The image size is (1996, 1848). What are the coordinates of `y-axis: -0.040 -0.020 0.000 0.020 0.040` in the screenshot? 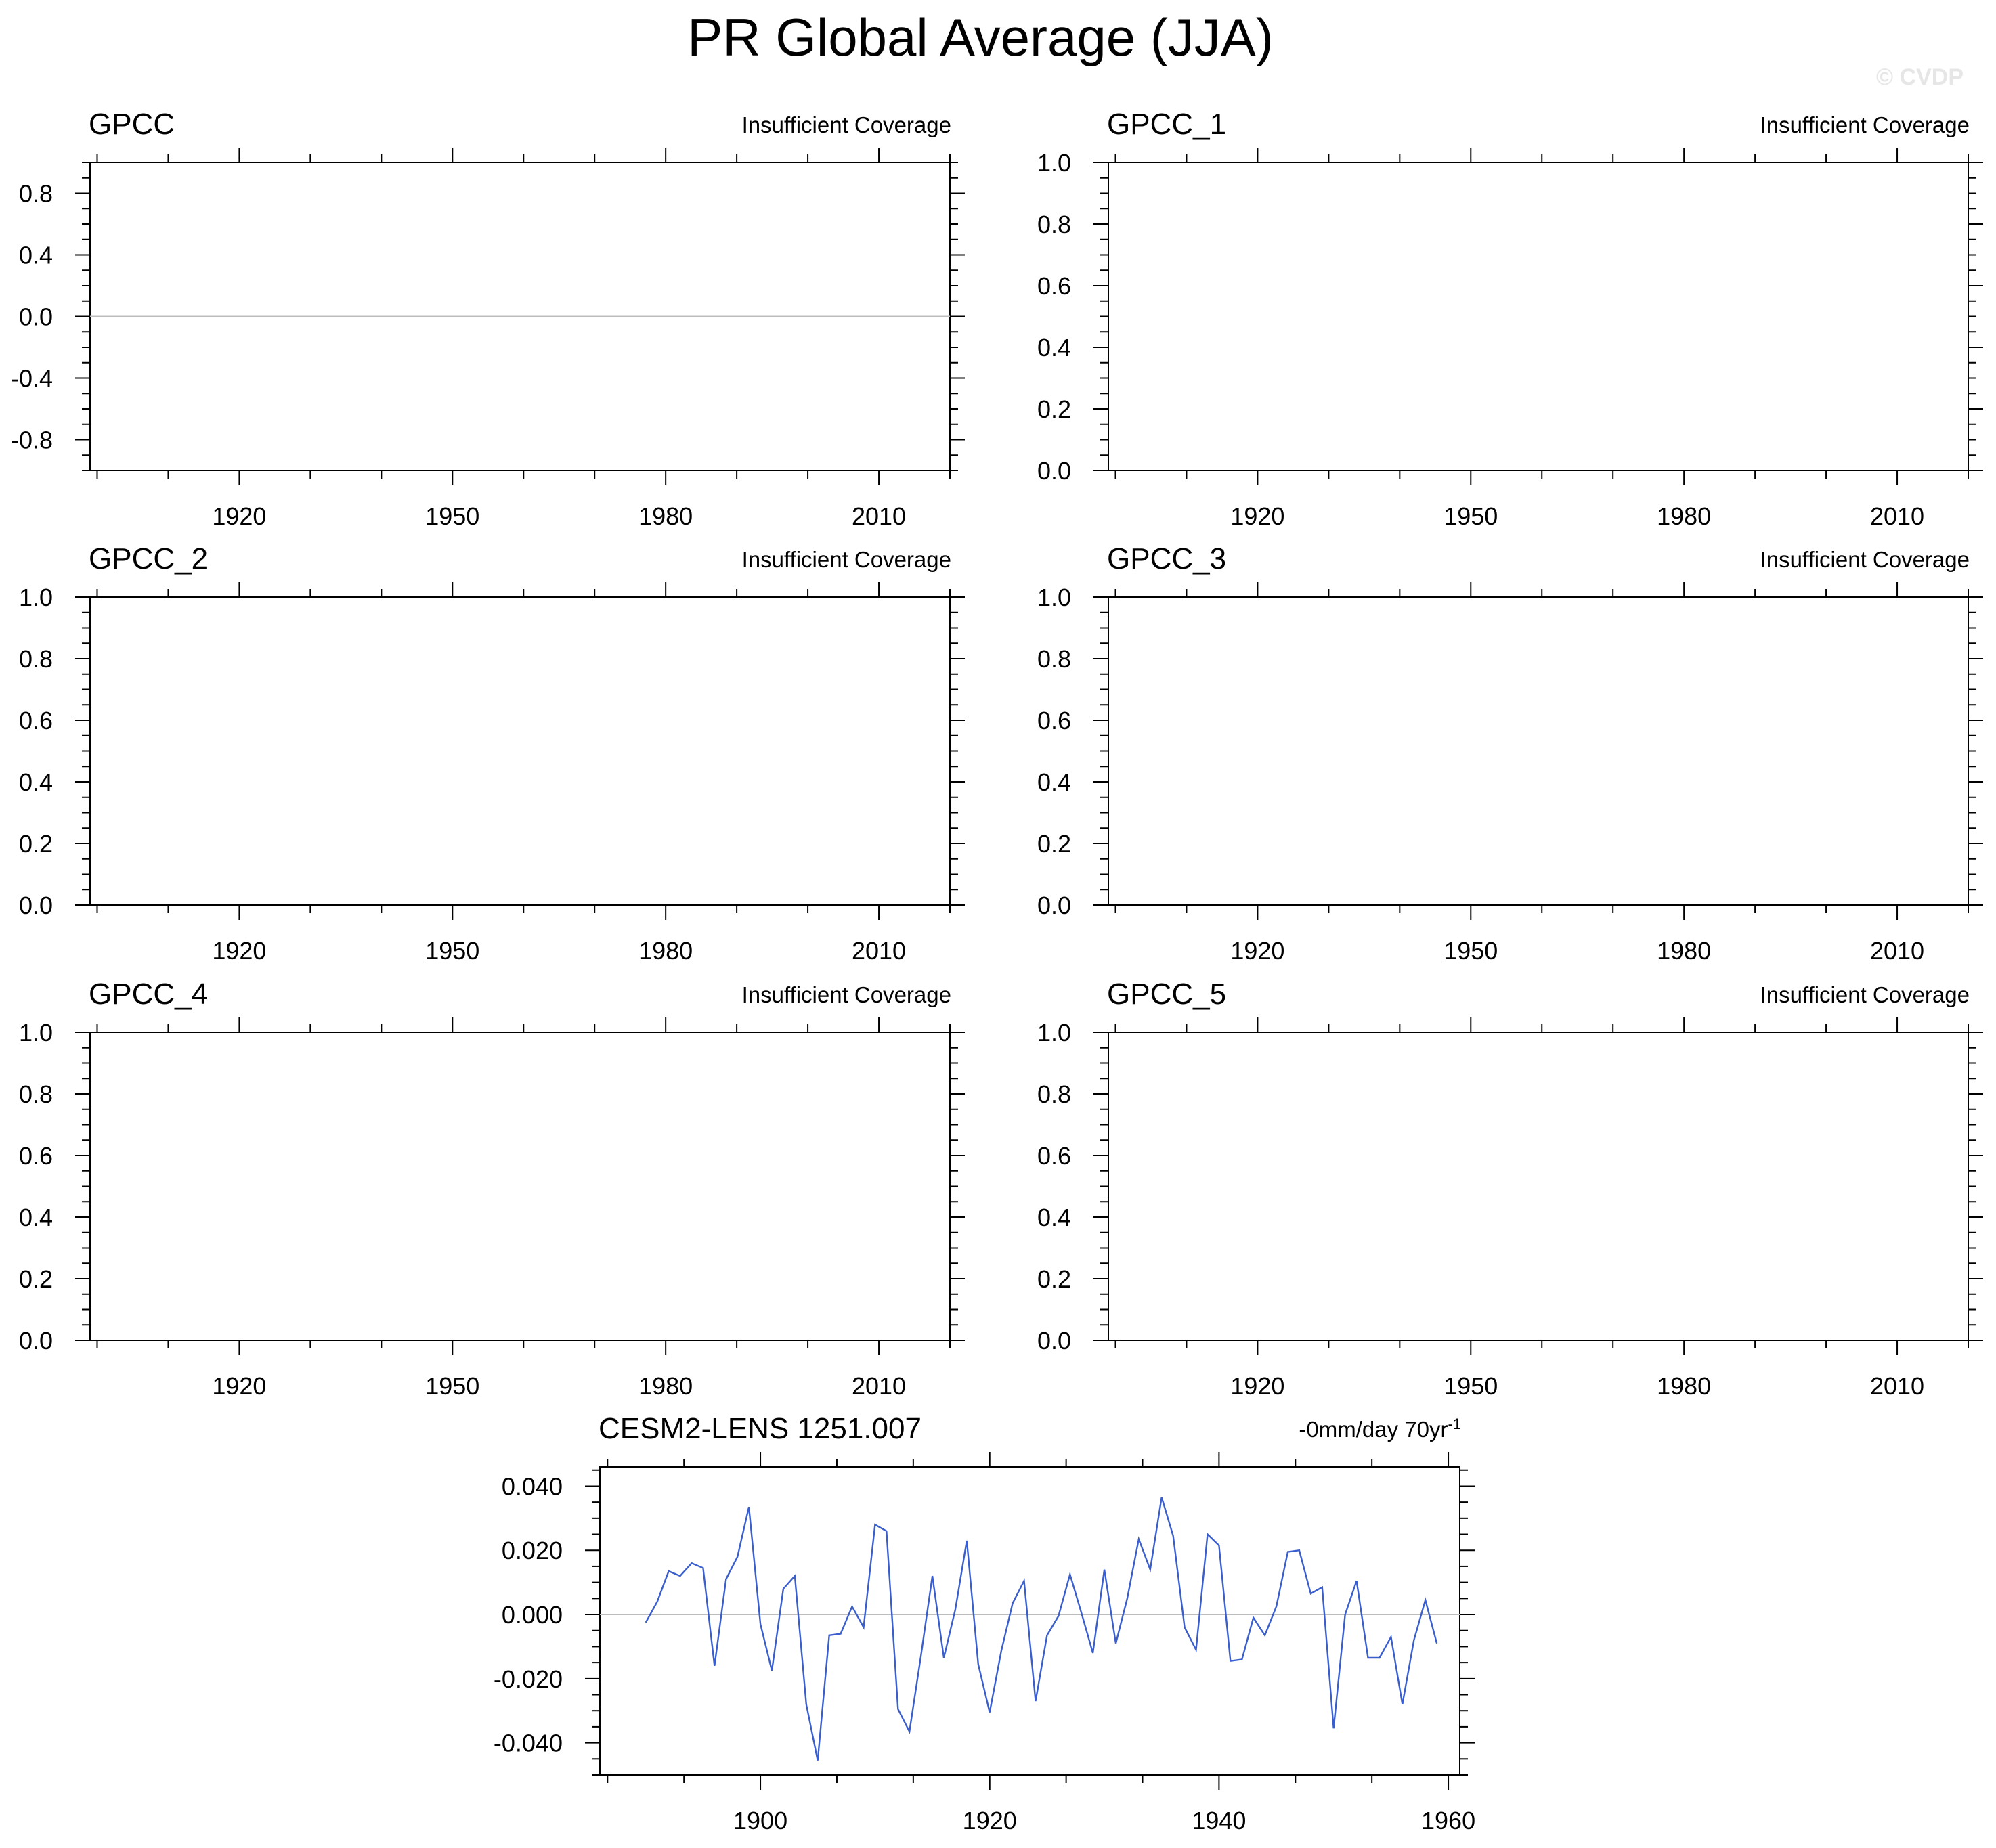 It's located at (985, 1622).